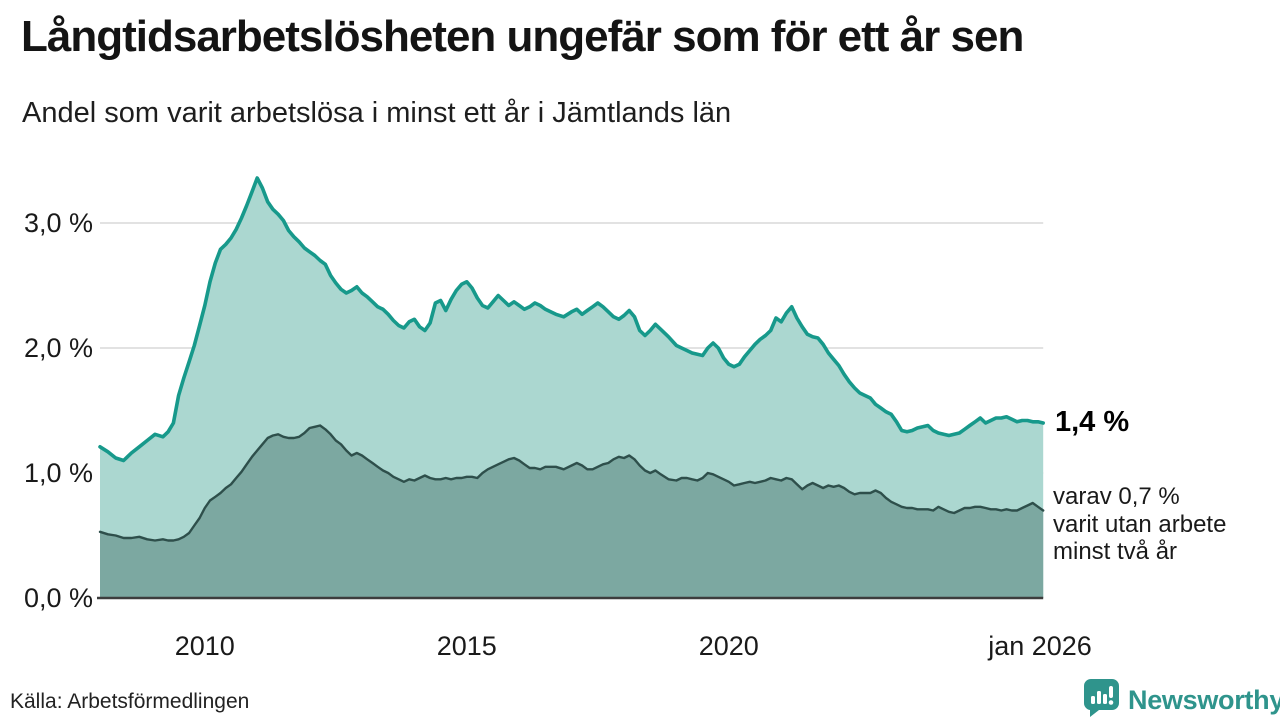 This screenshot has height=723, width=1280. Describe the element at coordinates (1092, 422) in the screenshot. I see `series-end-value-label: 1,4 %` at that location.